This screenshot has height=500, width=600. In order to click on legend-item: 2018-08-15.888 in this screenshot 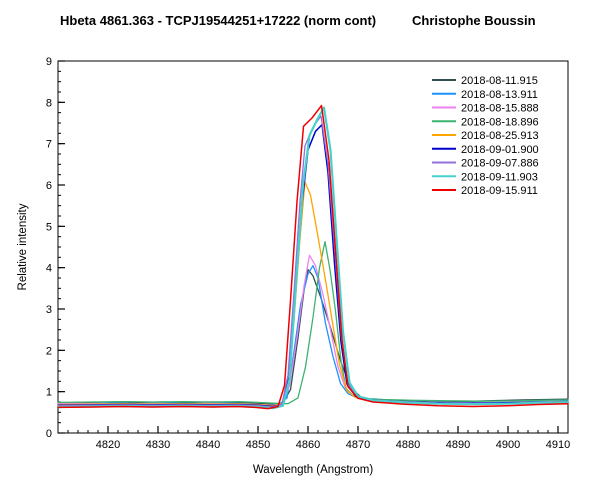, I will do `click(485, 109)`.